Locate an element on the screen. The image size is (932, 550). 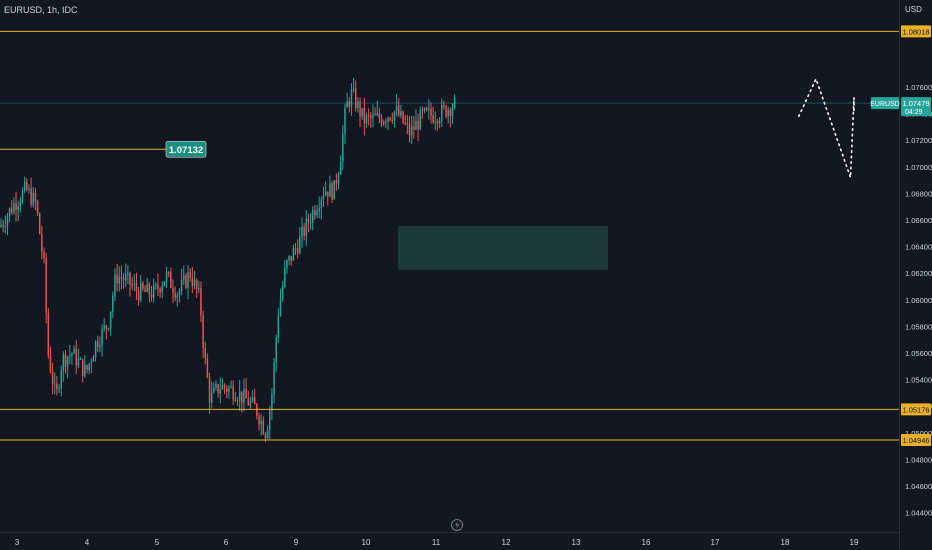
price-tick-label: 1.06600 is located at coordinates (918, 220).